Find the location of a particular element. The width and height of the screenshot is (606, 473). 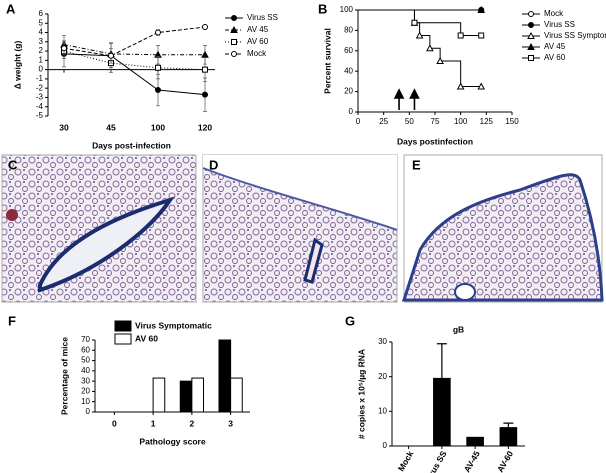

panel-label: E is located at coordinates (416, 164).